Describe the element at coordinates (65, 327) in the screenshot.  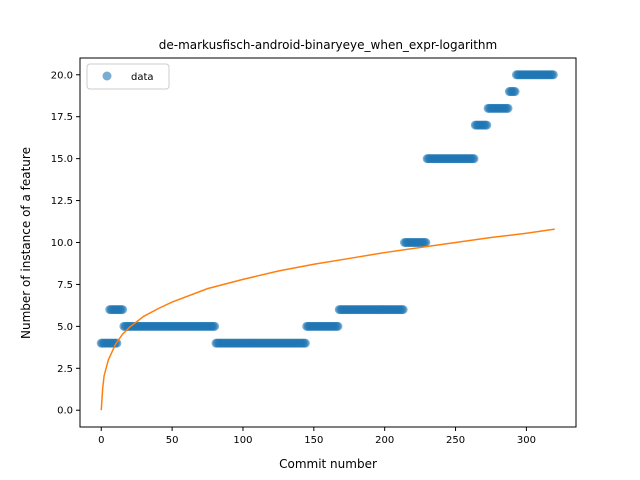
I see `y-tick-label: 5.0` at that location.